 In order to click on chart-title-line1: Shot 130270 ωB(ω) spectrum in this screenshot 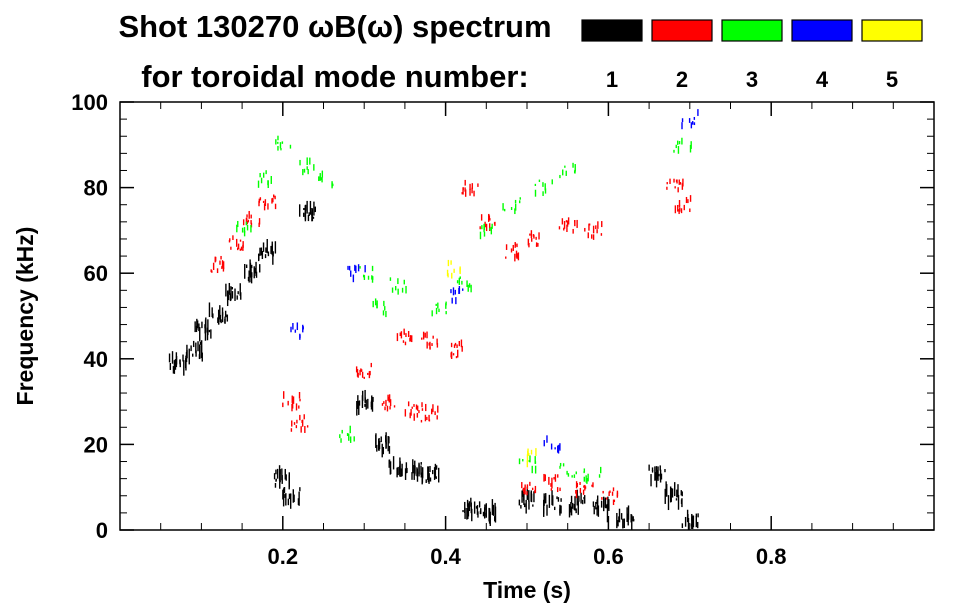, I will do `click(334, 26)`.